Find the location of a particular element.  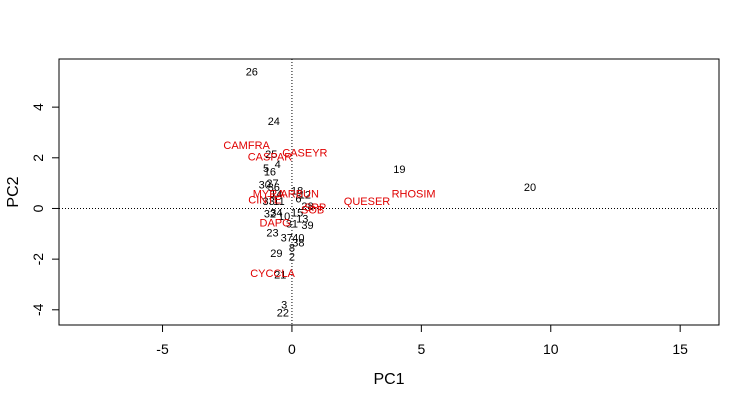

x-axis: -5 0 5 10 15 is located at coordinates (422, 341).